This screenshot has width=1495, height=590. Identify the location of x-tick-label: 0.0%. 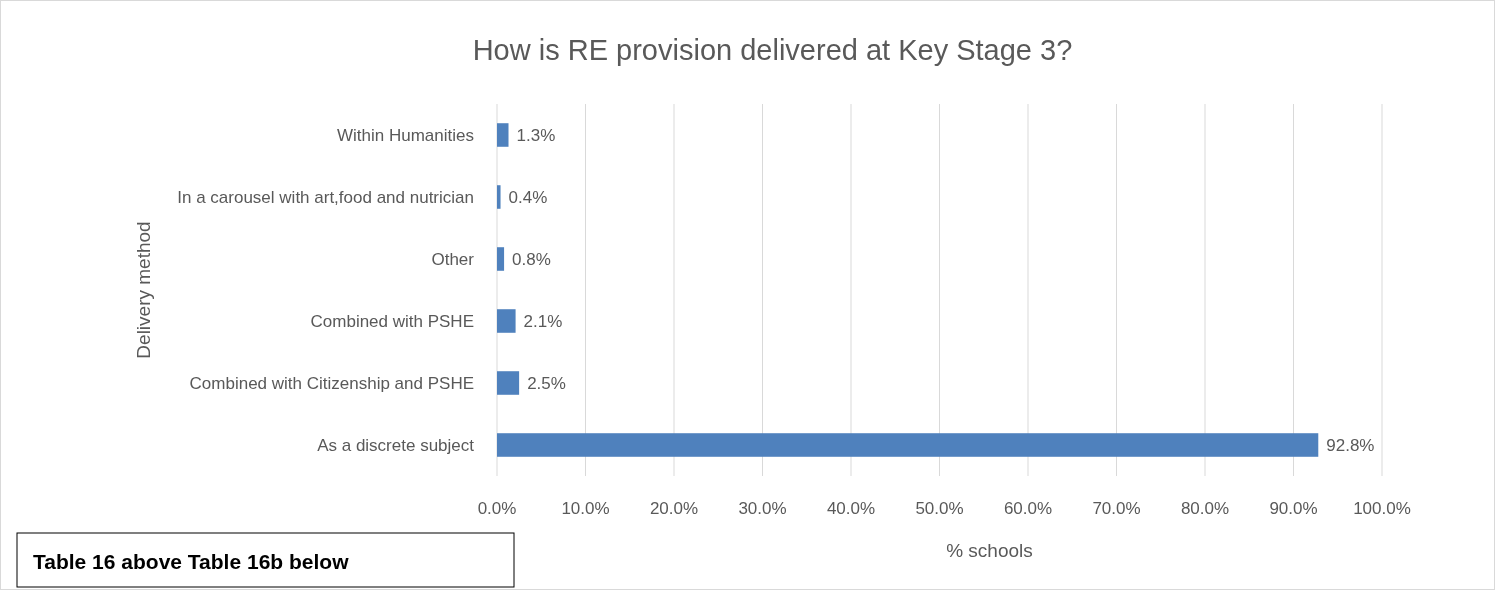
(497, 508).